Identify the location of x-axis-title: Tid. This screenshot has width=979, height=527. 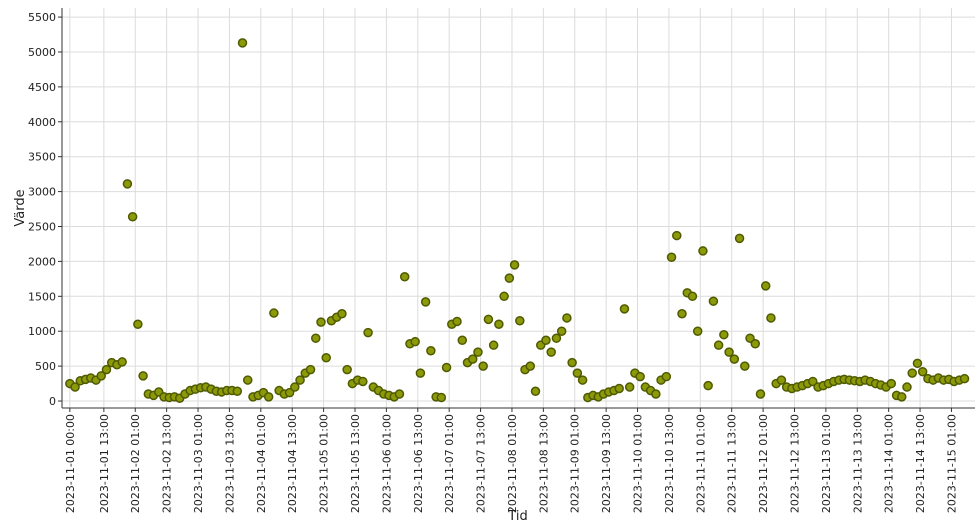
(517, 516).